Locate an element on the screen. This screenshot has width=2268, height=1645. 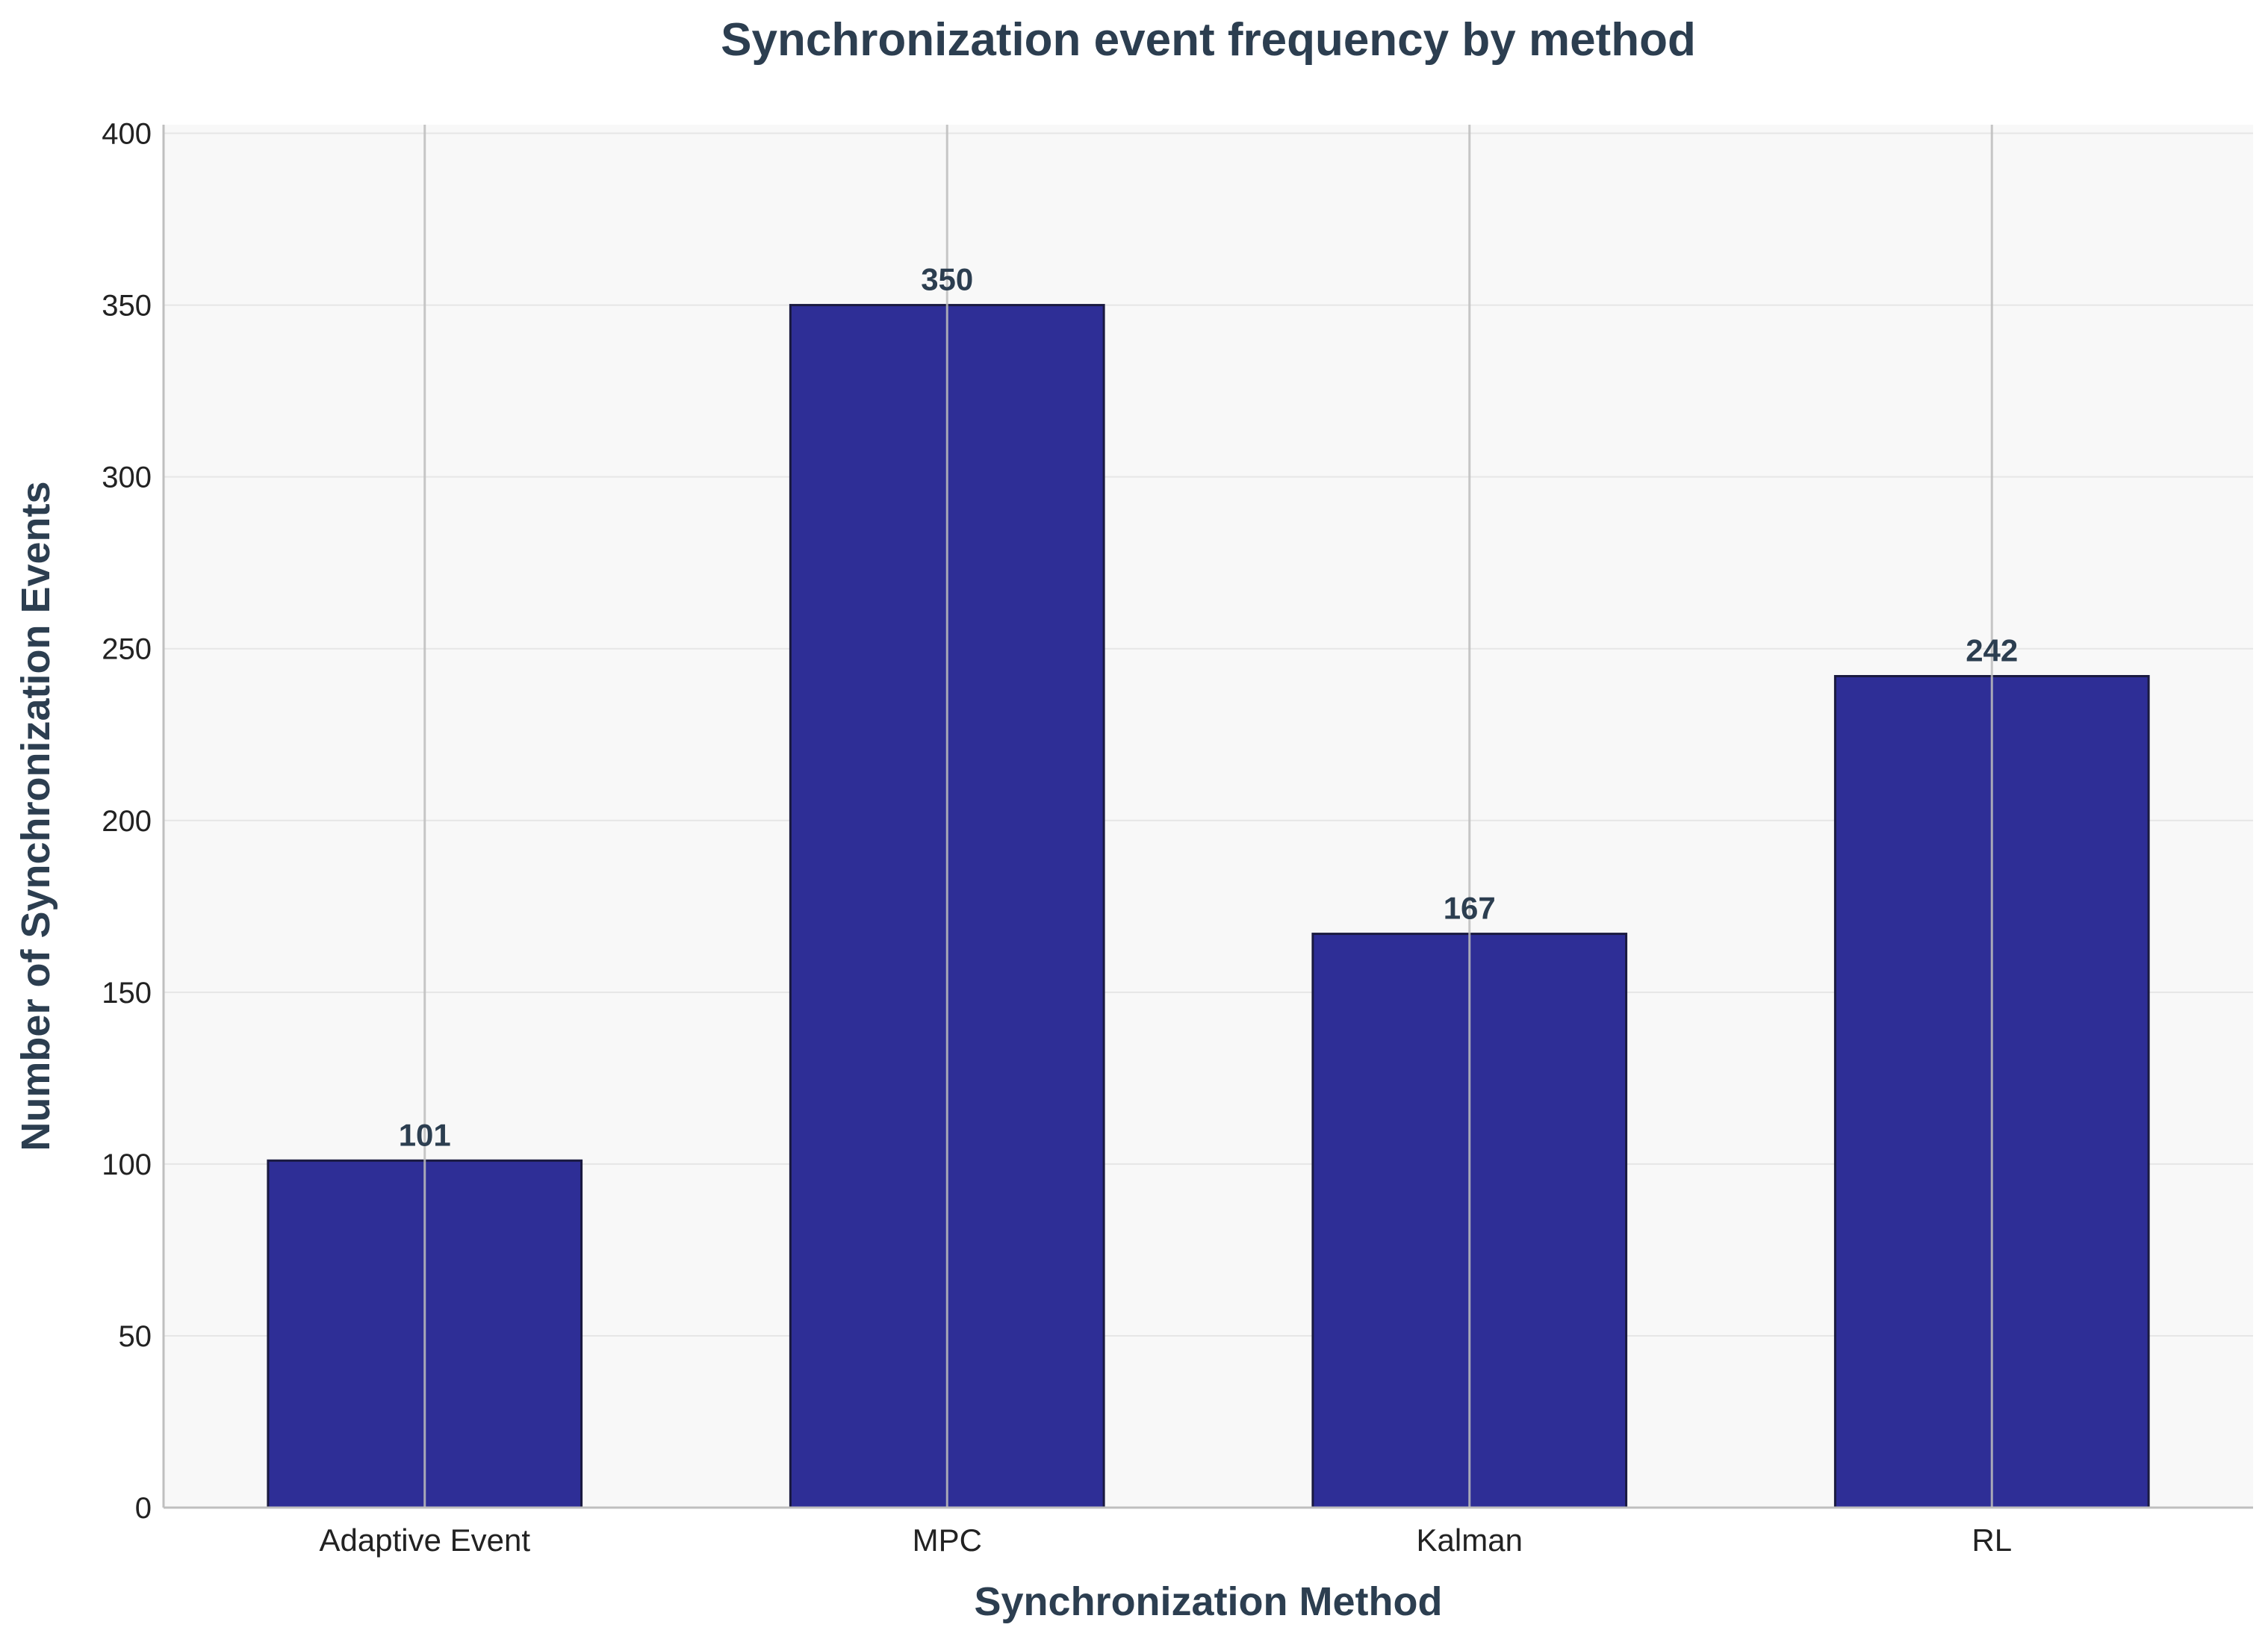
x-tick-label: MPC is located at coordinates (948, 1540).